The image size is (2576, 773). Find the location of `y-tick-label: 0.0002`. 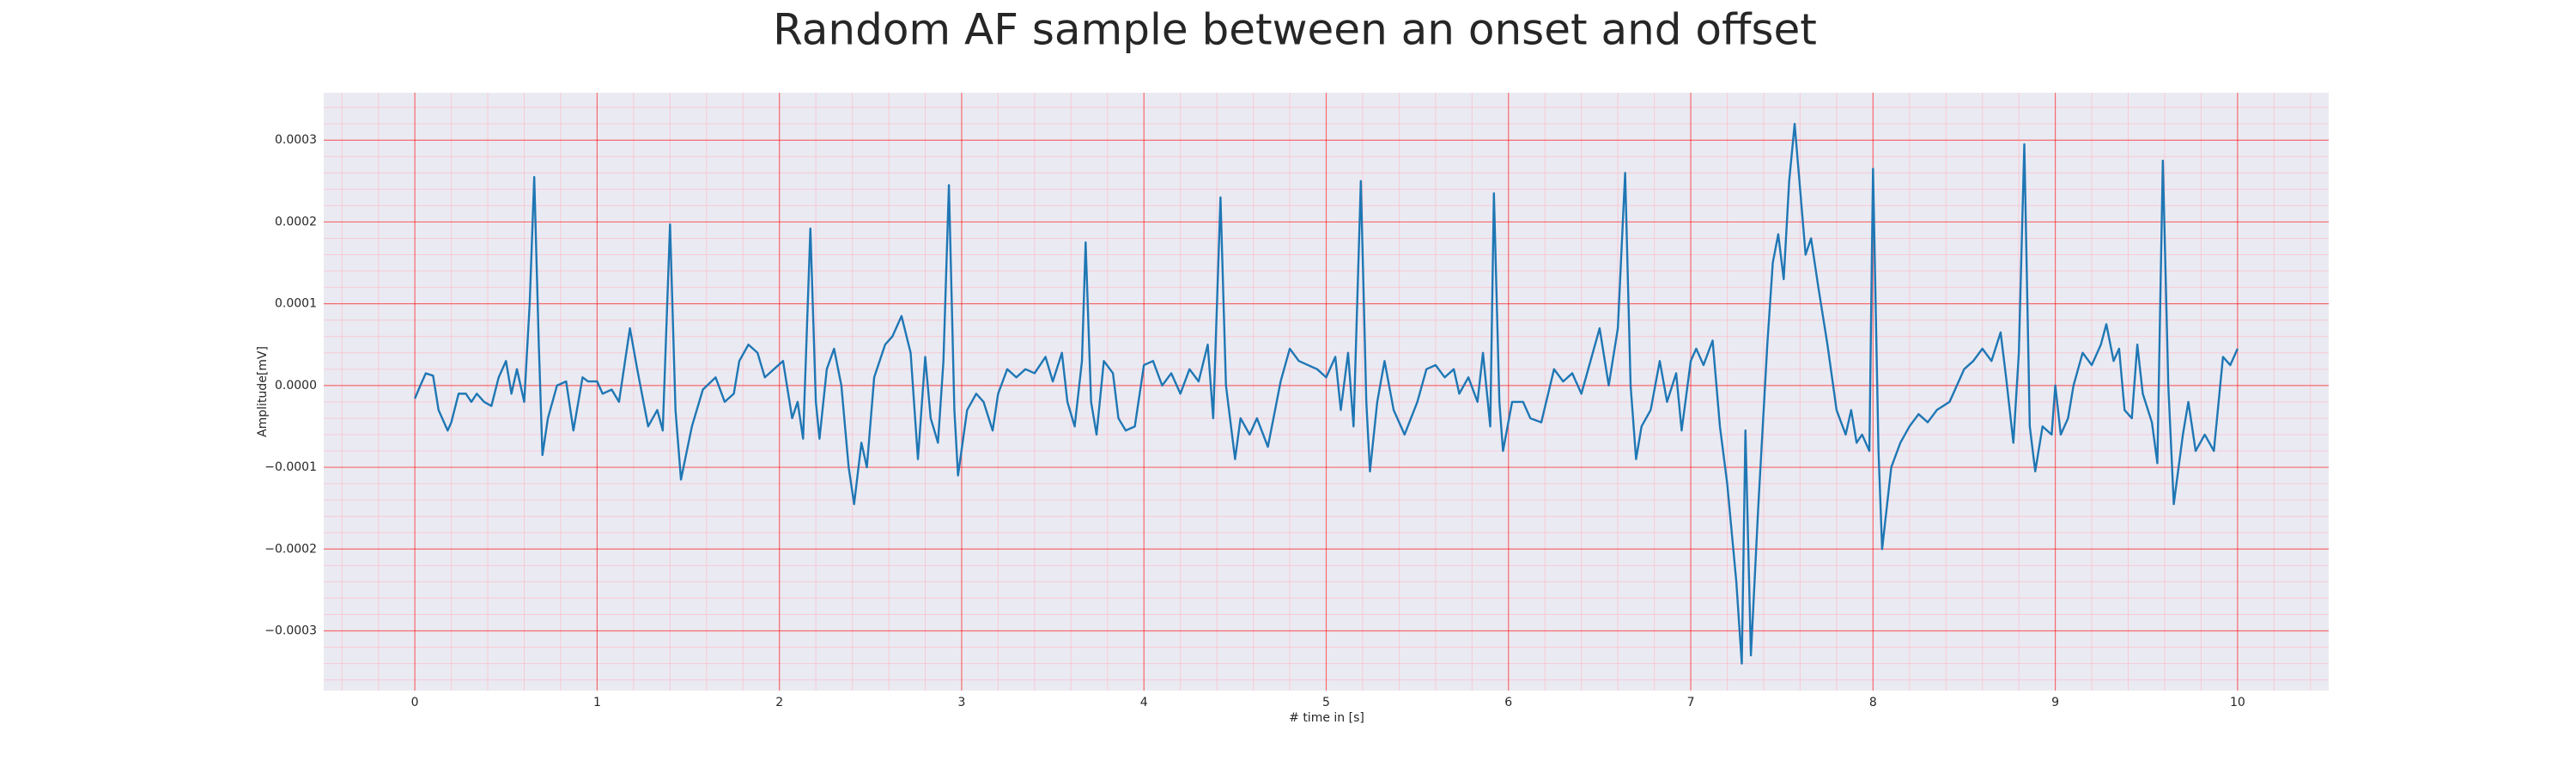

y-tick-label: 0.0002 is located at coordinates (296, 221).